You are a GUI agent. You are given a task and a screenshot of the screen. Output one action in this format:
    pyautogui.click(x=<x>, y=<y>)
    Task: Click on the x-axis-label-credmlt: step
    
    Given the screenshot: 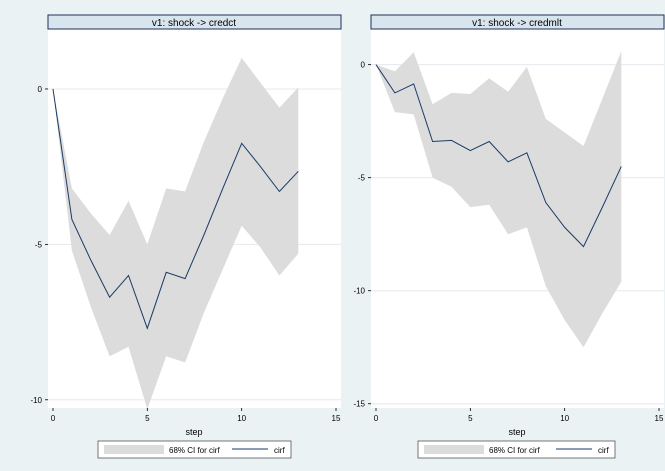 What is the action you would take?
    pyautogui.click(x=516, y=432)
    